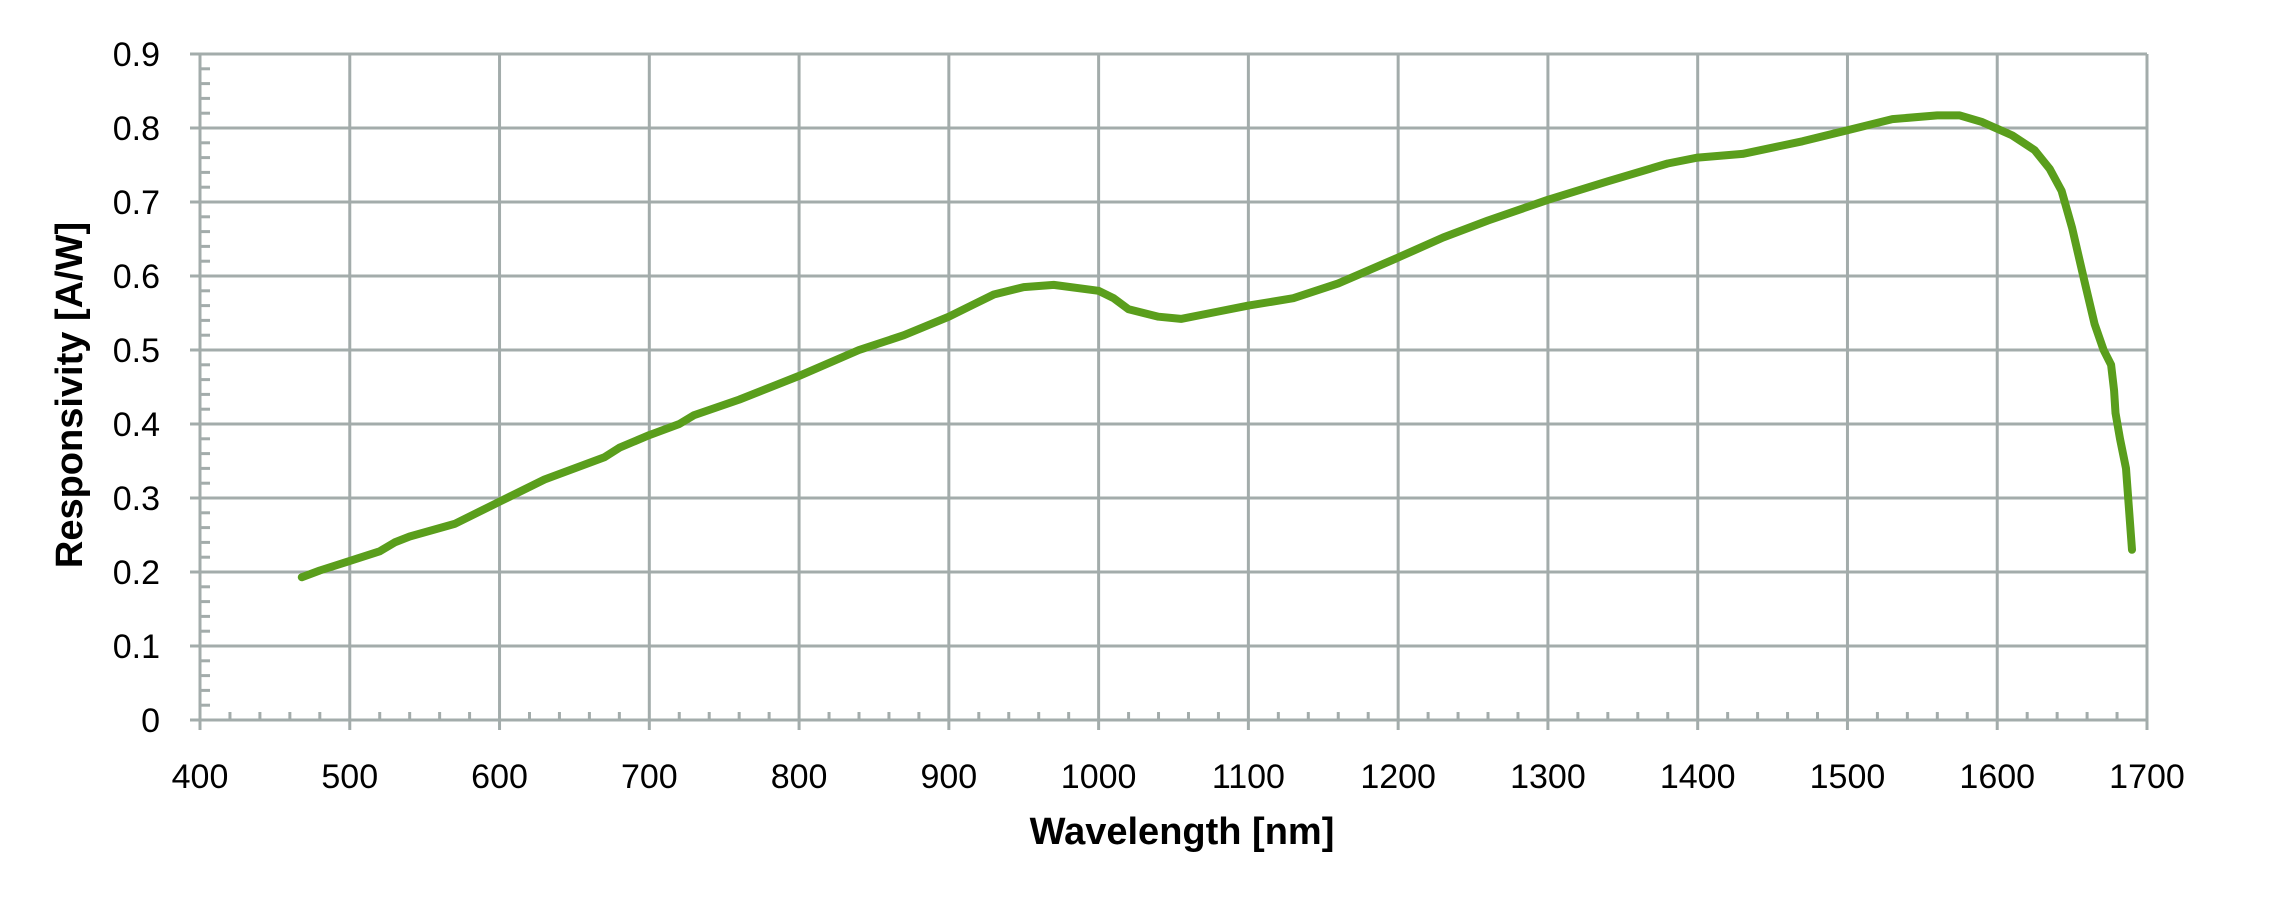  Describe the element at coordinates (1248, 777) in the screenshot. I see `x-tick-label: 1100` at that location.